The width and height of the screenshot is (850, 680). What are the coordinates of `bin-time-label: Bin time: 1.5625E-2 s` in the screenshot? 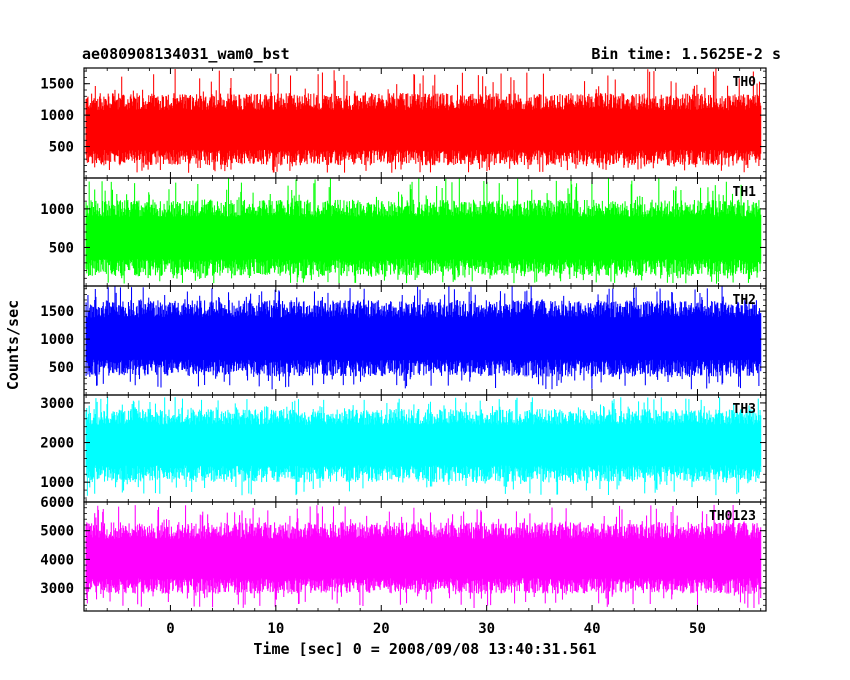 It's located at (686, 54).